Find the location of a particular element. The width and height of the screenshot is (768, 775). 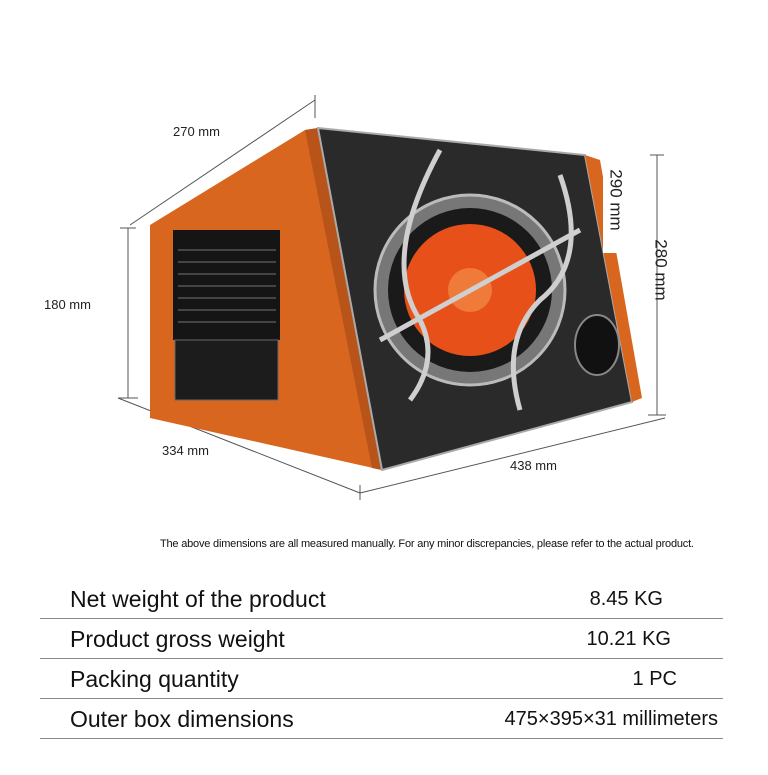

spec-value: 8.45 KG is located at coordinates (626, 599).